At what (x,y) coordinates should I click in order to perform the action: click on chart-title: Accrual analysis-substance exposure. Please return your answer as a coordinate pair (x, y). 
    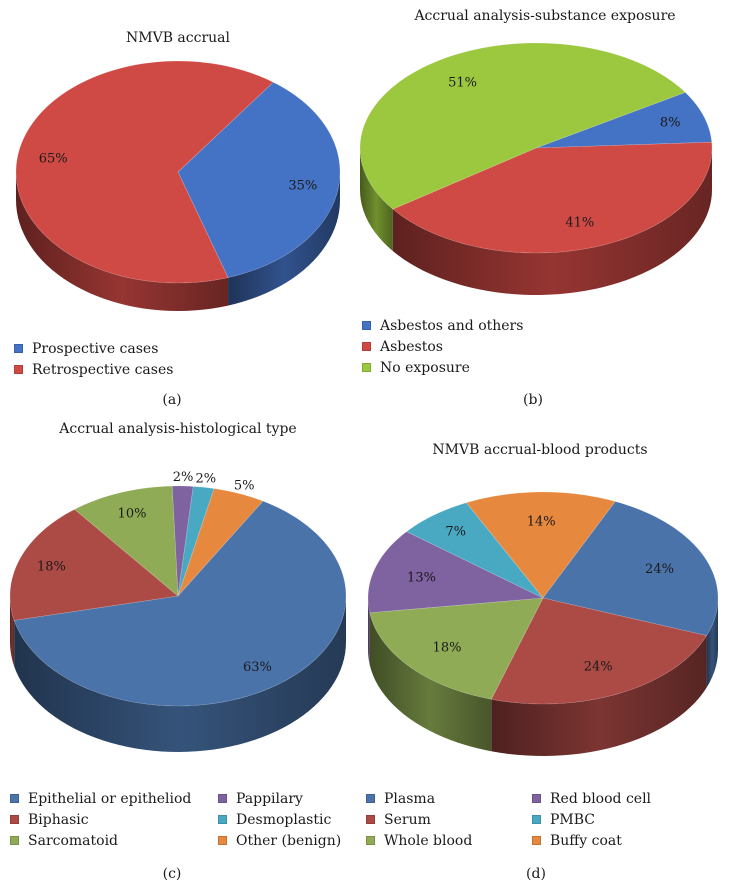
    Looking at the image, I should click on (545, 16).